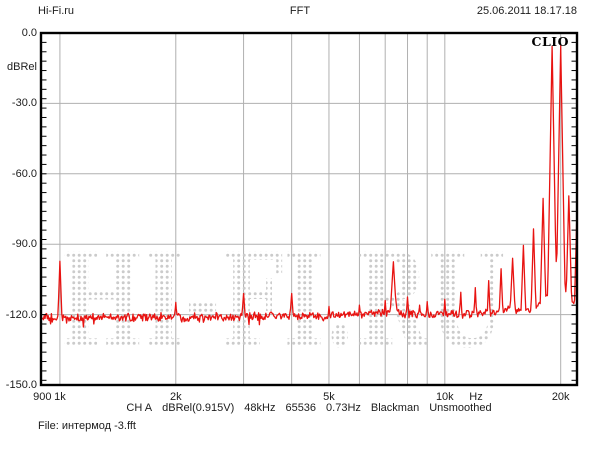  What do you see at coordinates (87, 426) in the screenshot?
I see `file-label: File: интермод -3.fft` at bounding box center [87, 426].